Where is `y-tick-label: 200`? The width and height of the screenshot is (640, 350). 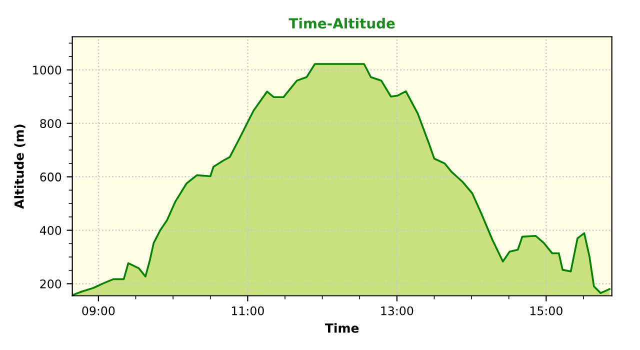 y-tick-label: 200 is located at coordinates (51, 283).